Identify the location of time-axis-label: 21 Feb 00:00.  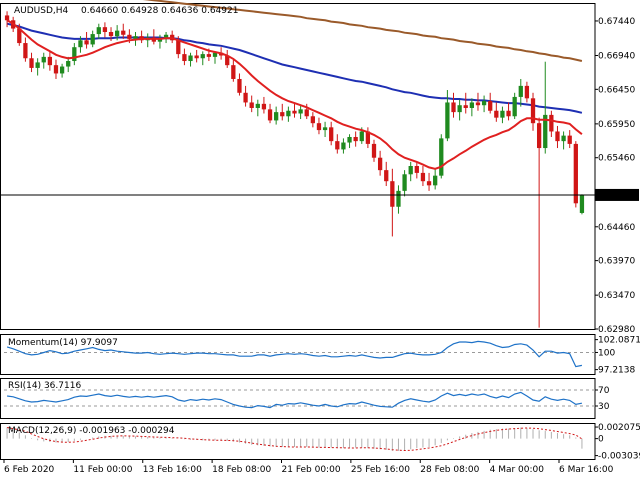
(311, 470).